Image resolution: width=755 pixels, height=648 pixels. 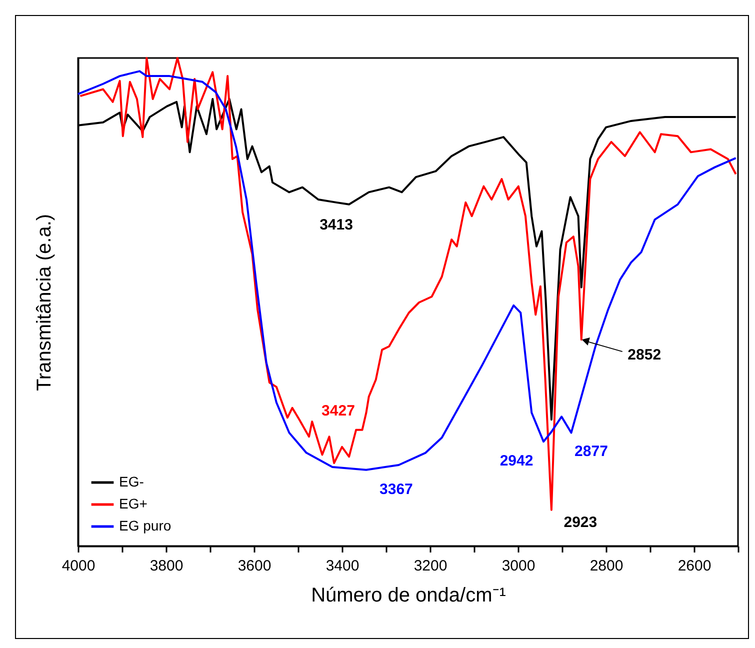 I want to click on annotation: 2923, so click(x=581, y=522).